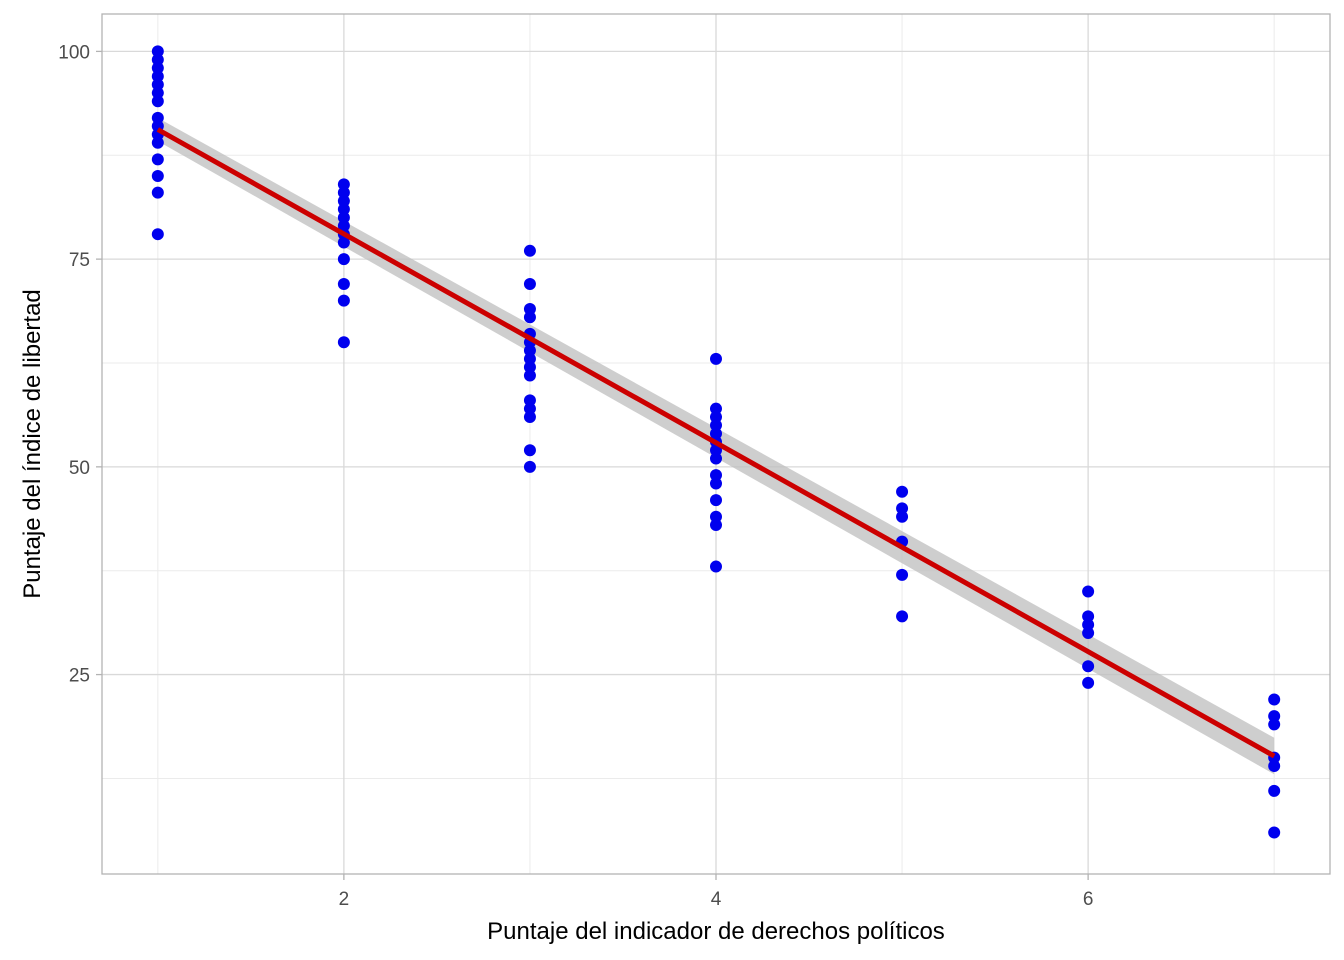  I want to click on y-axis-ticks: 25 50 75 100, so click(80, 364).